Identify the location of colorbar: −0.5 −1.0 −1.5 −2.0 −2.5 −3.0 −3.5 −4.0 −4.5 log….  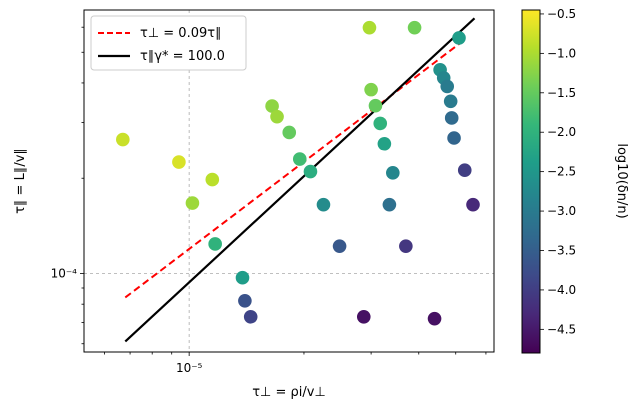
(575, 180).